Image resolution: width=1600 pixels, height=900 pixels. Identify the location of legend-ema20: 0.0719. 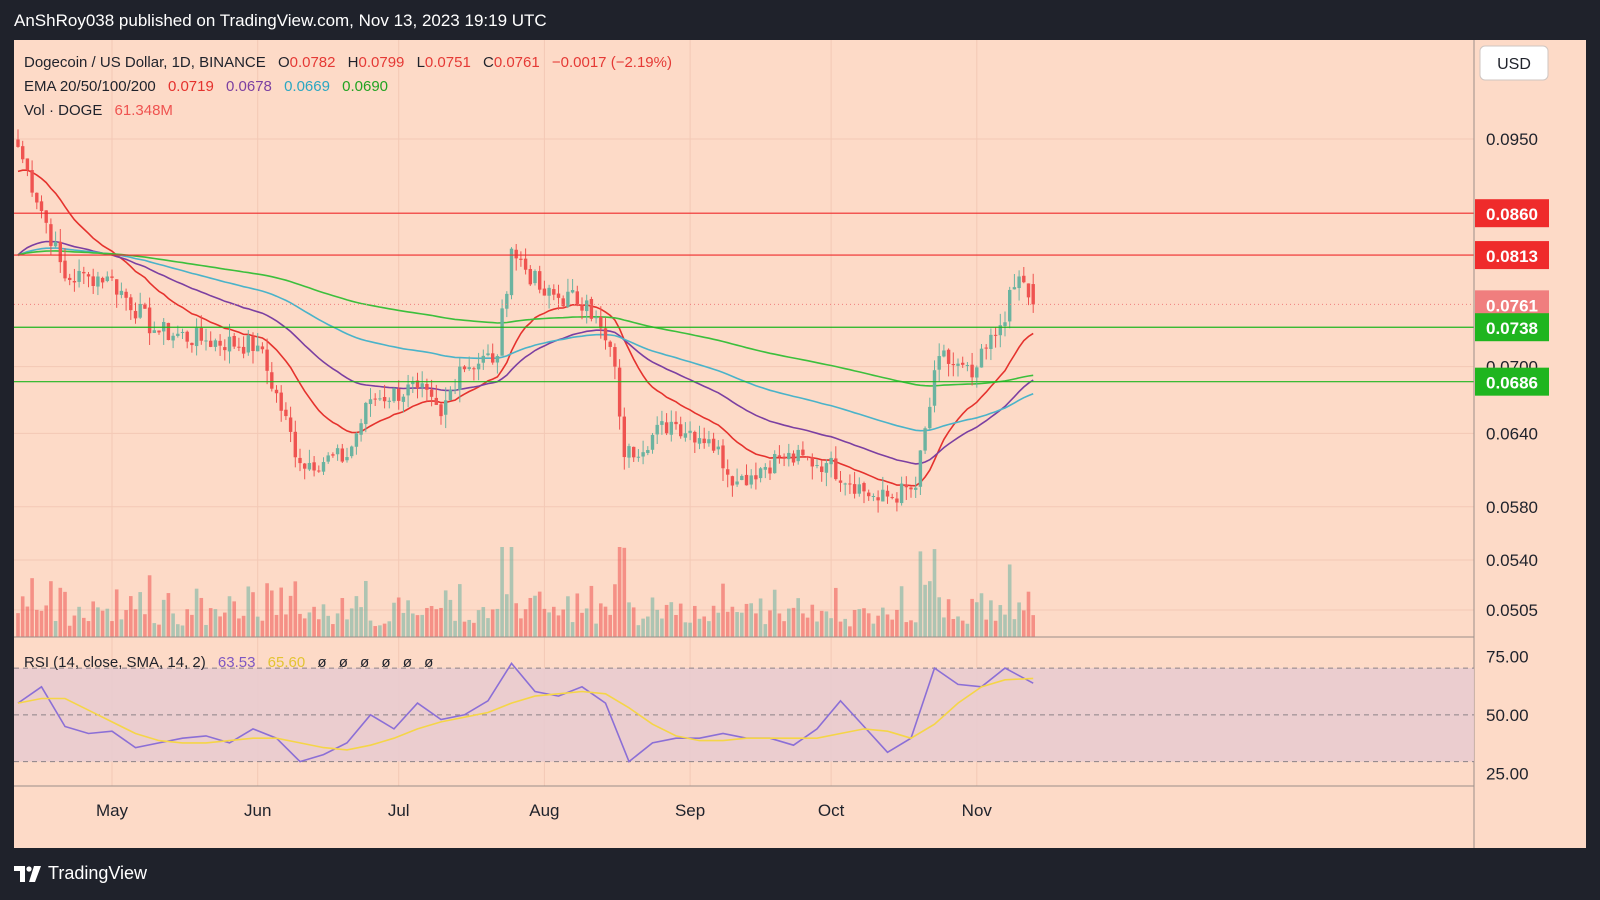
(191, 86).